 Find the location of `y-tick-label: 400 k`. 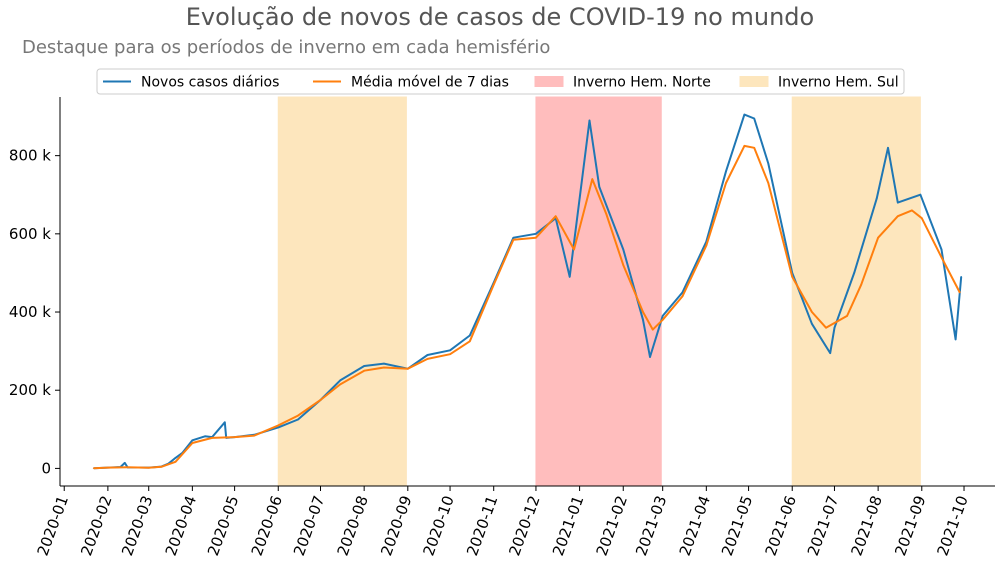

y-tick-label: 400 k is located at coordinates (30, 312).